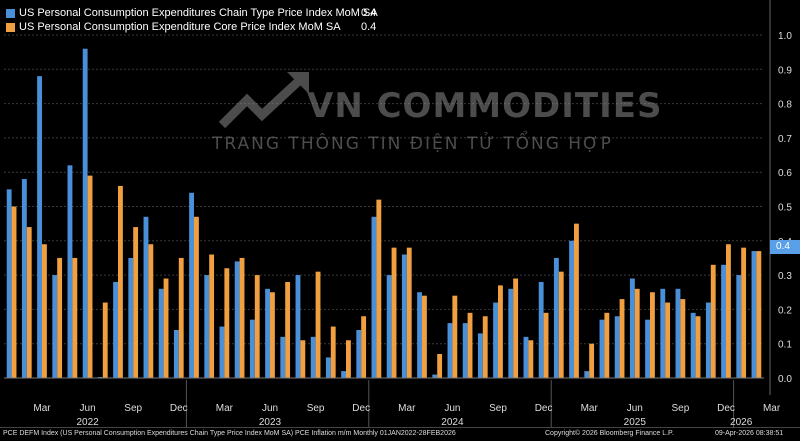 The height and width of the screenshot is (441, 800). What do you see at coordinates (785, 36) in the screenshot?
I see `y-tick-label: 1.0` at bounding box center [785, 36].